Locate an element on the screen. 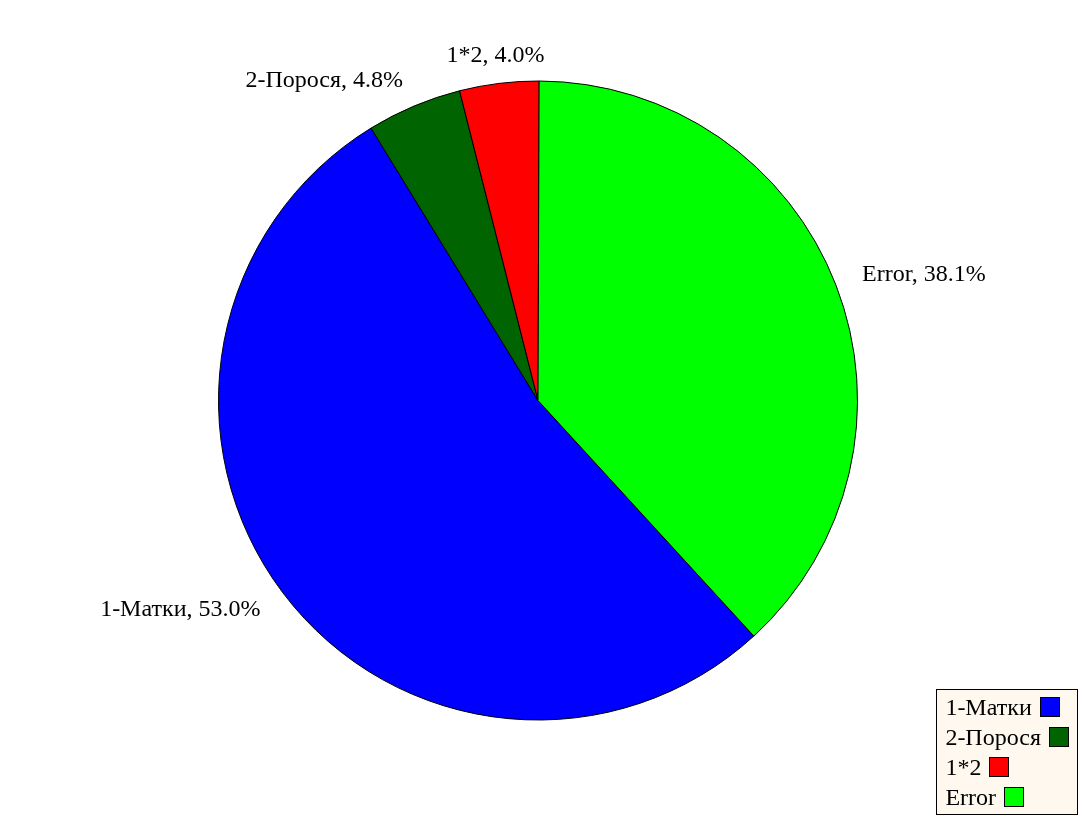  legend-label: Error is located at coordinates (971, 797).